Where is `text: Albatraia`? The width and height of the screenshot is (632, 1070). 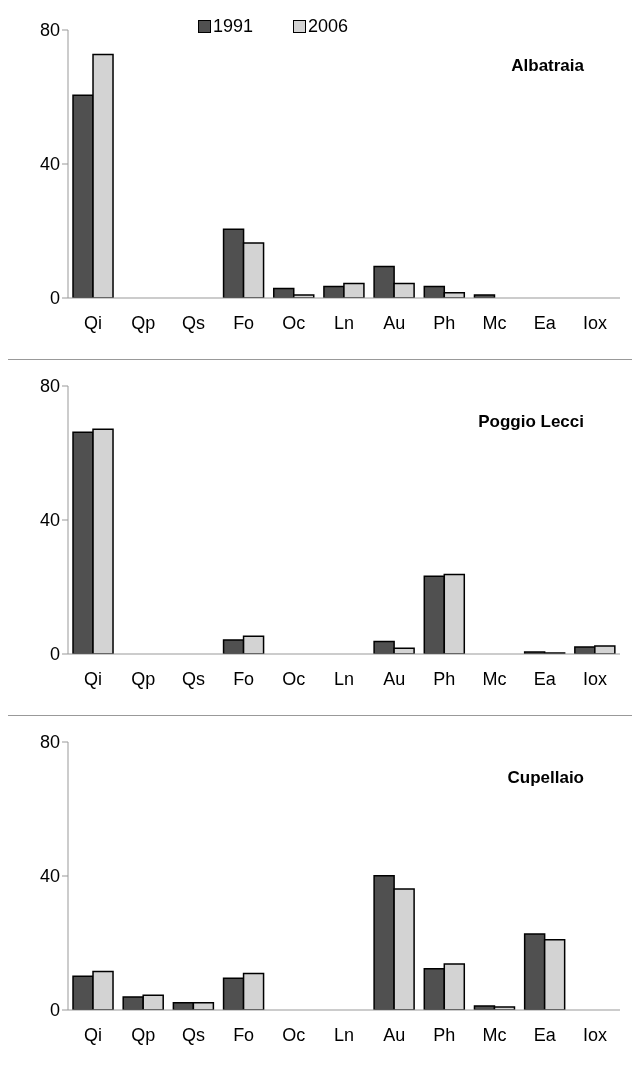
text: Albatraia is located at coordinates (547, 66).